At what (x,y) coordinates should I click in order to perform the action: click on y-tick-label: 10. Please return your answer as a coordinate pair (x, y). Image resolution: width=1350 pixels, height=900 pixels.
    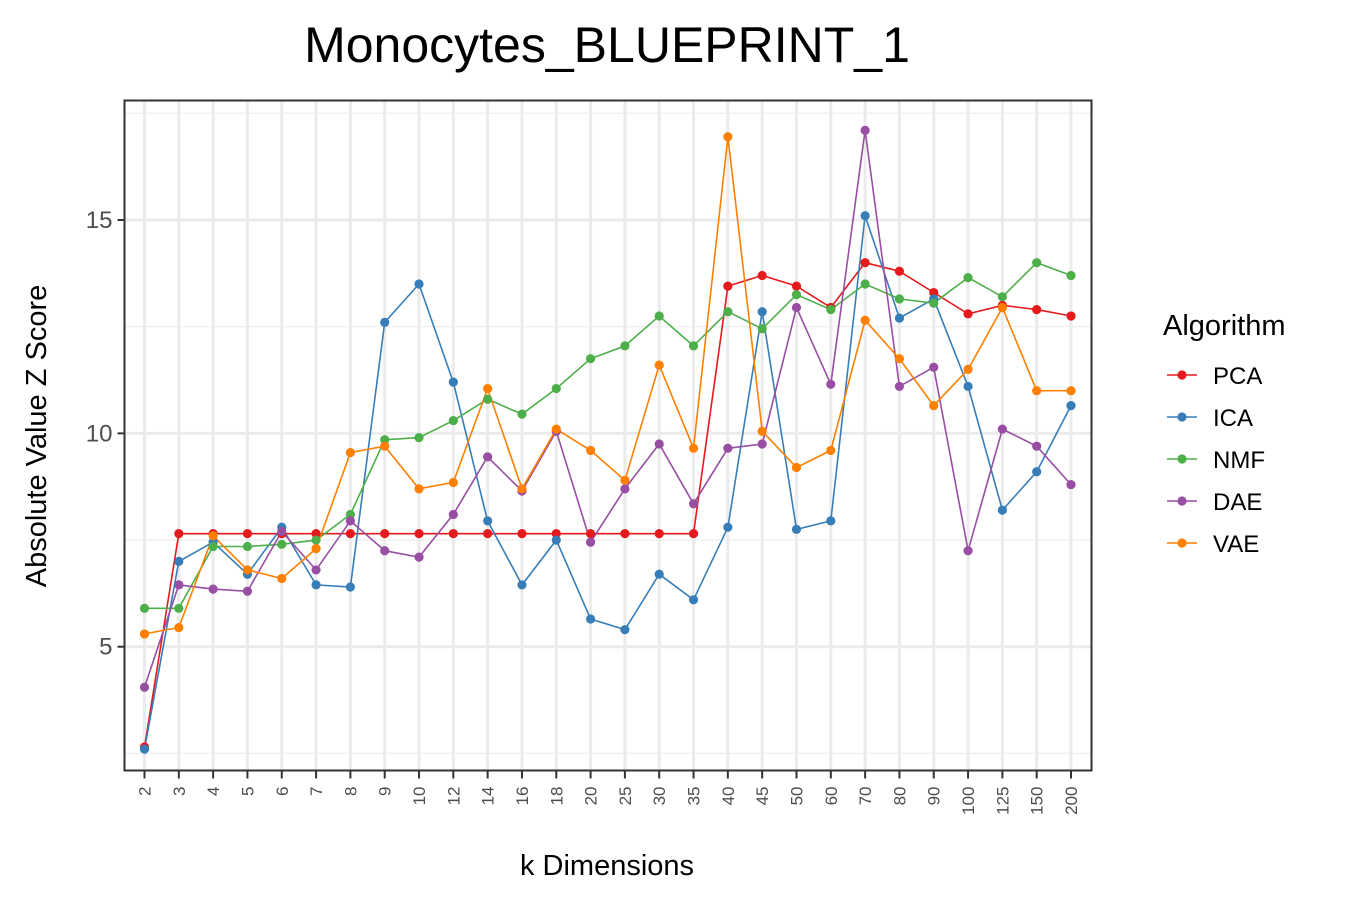
    Looking at the image, I should click on (99, 433).